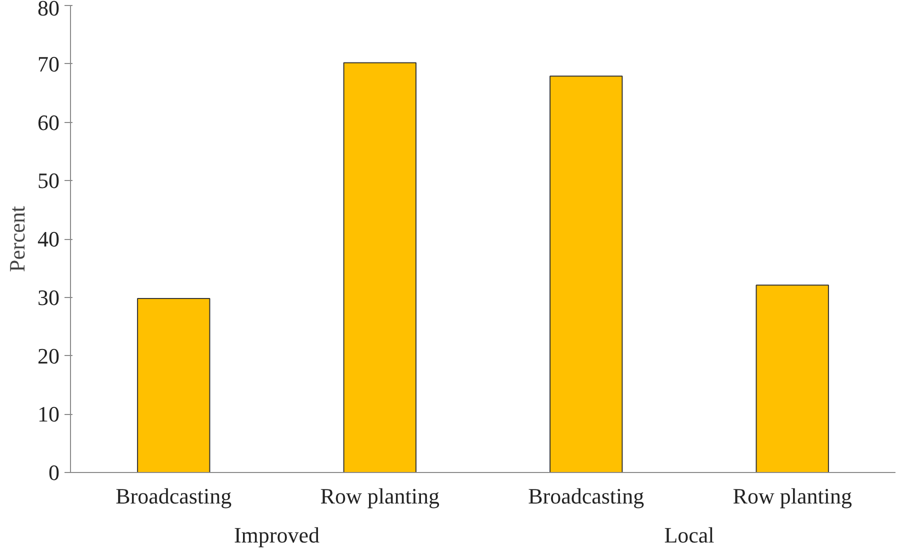 The width and height of the screenshot is (907, 554). What do you see at coordinates (49, 414) in the screenshot?
I see `y-tick-label: 10` at bounding box center [49, 414].